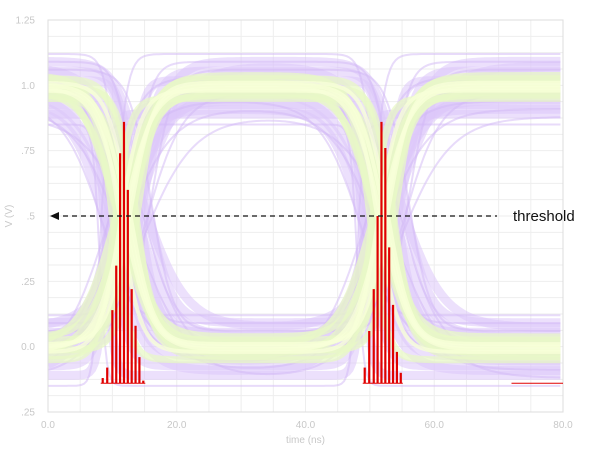 This screenshot has height=449, width=589. Describe the element at coordinates (54, 216) in the screenshot. I see `threshold-arrowhead` at that location.